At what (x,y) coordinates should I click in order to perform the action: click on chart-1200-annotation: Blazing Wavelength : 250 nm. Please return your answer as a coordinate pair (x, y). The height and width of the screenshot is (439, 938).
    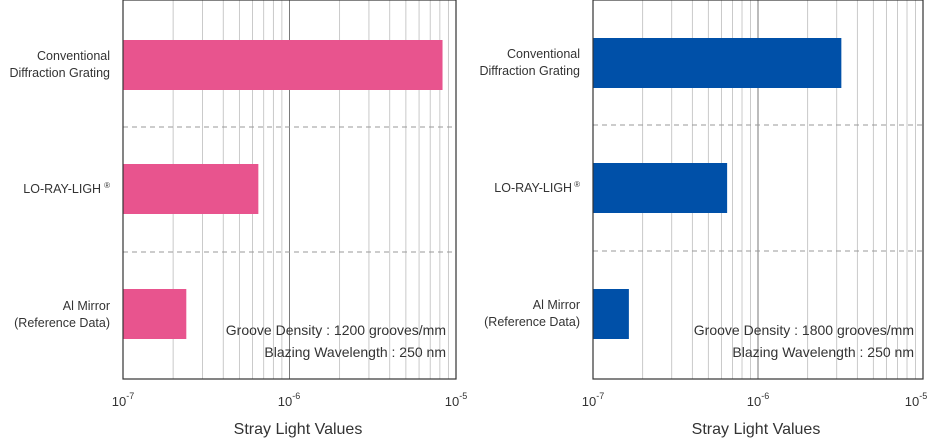
    Looking at the image, I should click on (355, 352).